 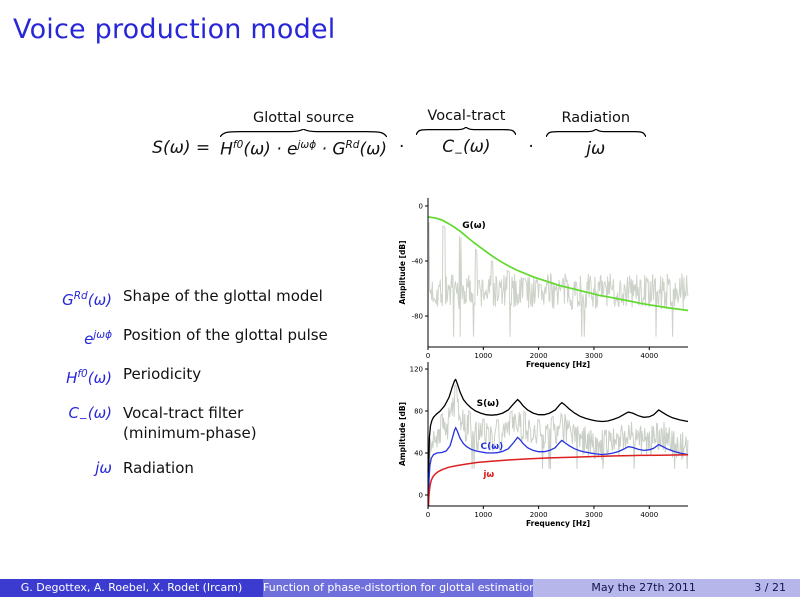 I want to click on brace-label-vocal-tract: Vocal-tract, so click(x=466, y=116).